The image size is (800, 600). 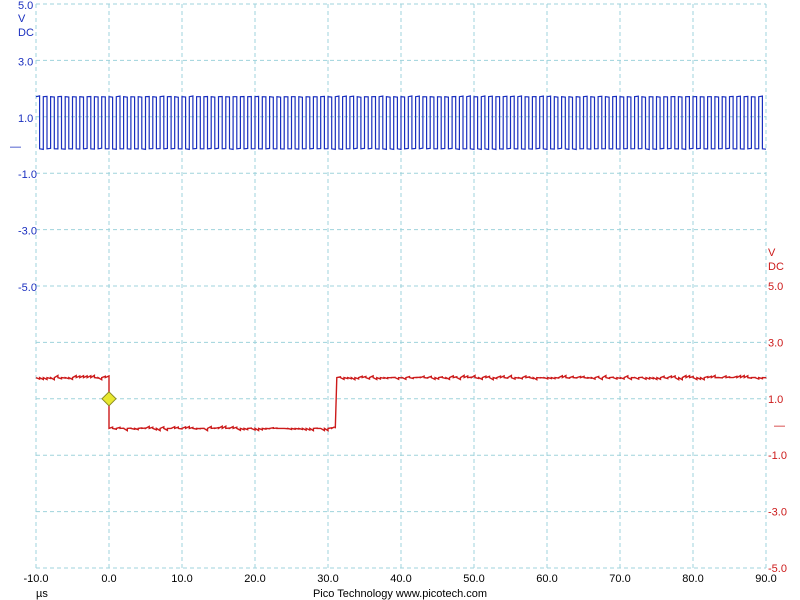 I want to click on channel-b-y-tick-label: 1.0, so click(x=775, y=400).